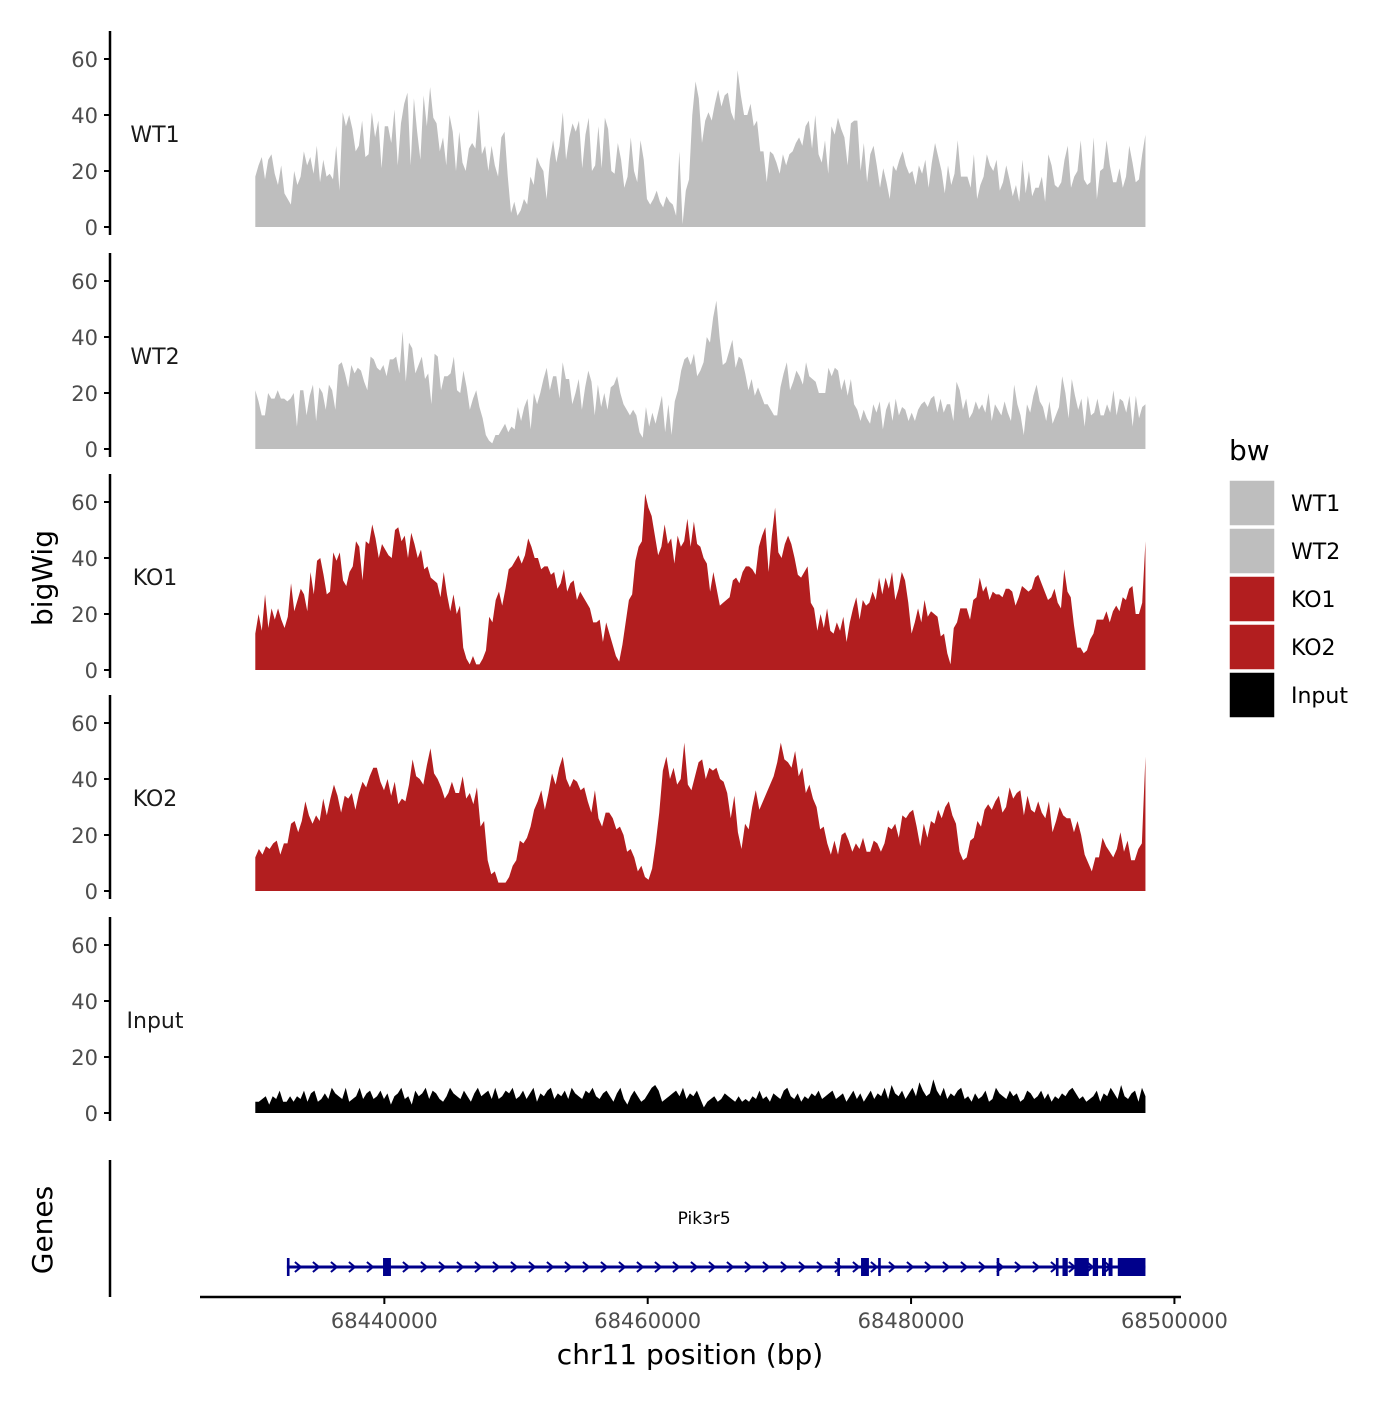  I want to click on track-panel-wt1: 0 20 40 60 WT1, so click(608, 135).